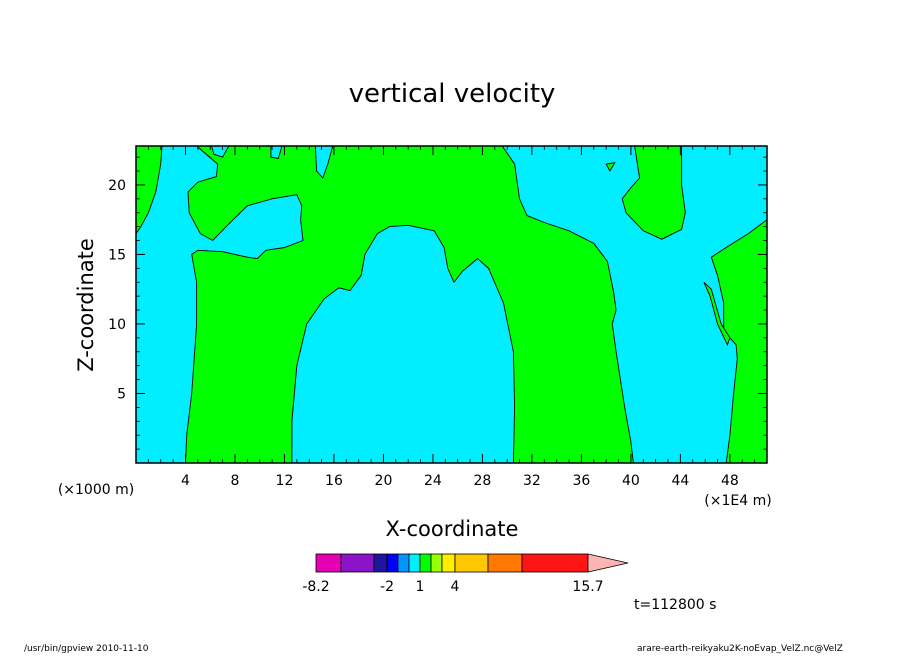  What do you see at coordinates (455, 587) in the screenshot?
I see `colorbar-label: 4` at bounding box center [455, 587].